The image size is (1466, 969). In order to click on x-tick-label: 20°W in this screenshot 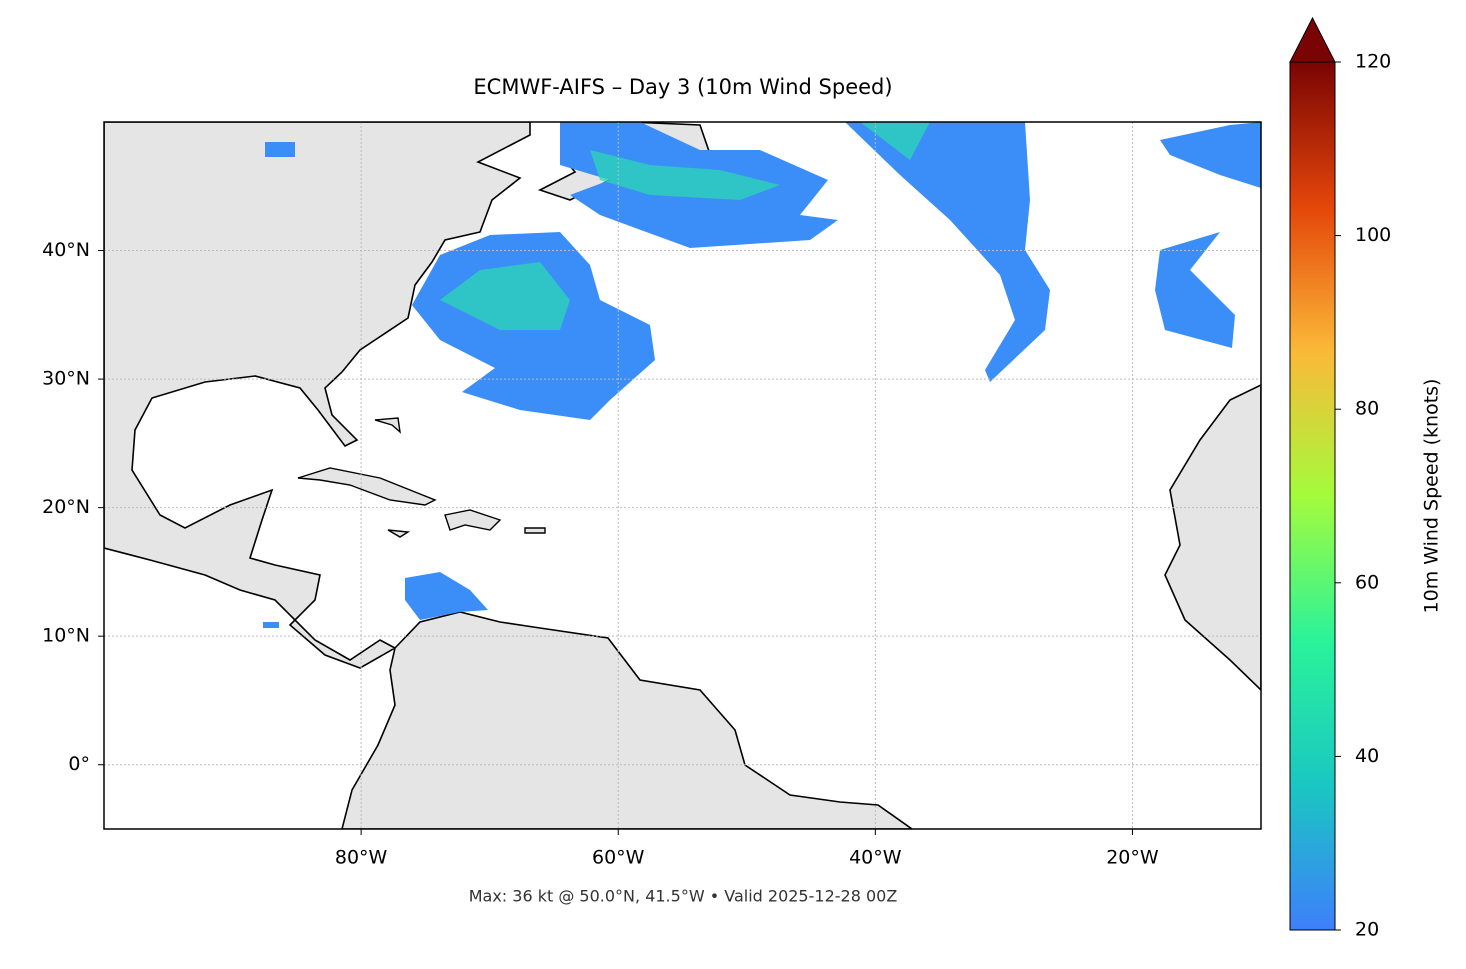, I will do `click(1132, 858)`.